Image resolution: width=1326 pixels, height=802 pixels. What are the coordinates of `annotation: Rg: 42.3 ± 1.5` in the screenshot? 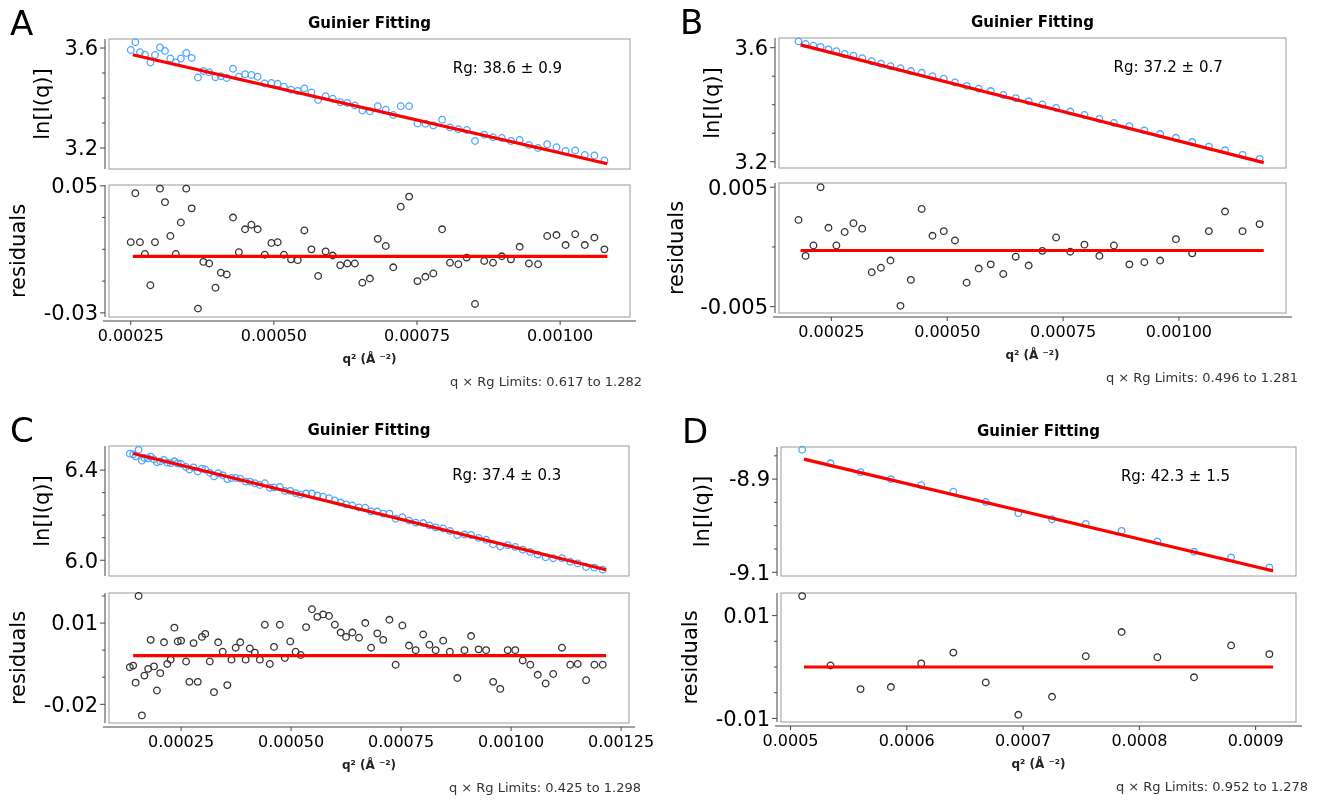 It's located at (1175, 476).